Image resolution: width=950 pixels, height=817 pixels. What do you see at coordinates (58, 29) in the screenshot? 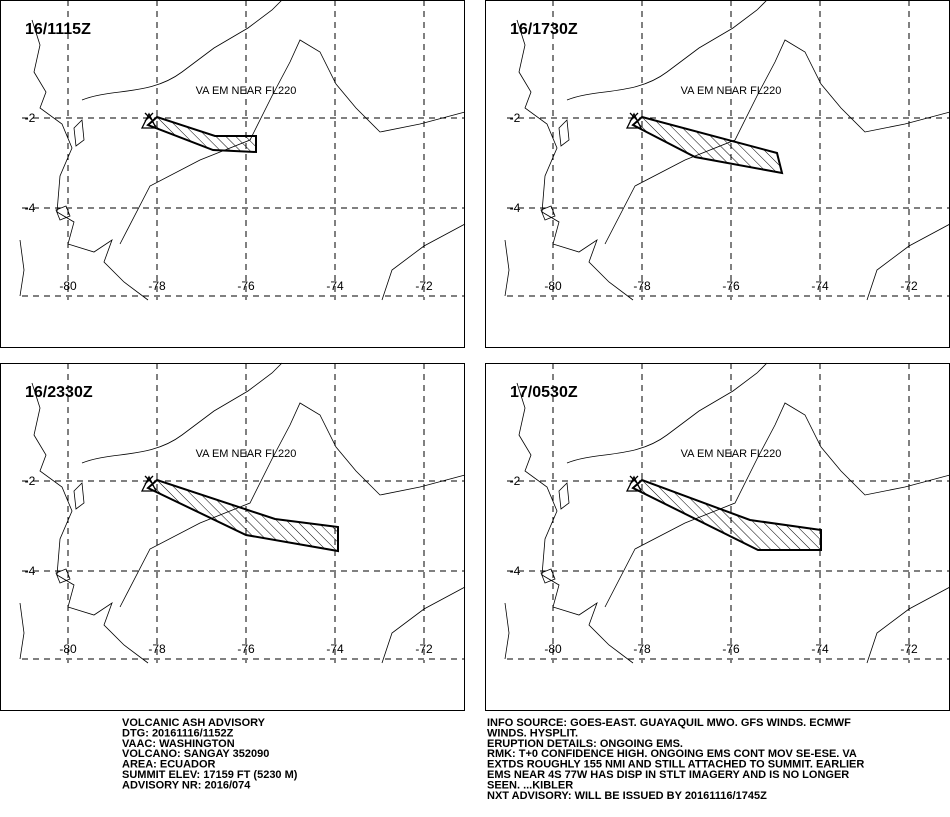
I see `valid-time: 16/1115Z` at bounding box center [58, 29].